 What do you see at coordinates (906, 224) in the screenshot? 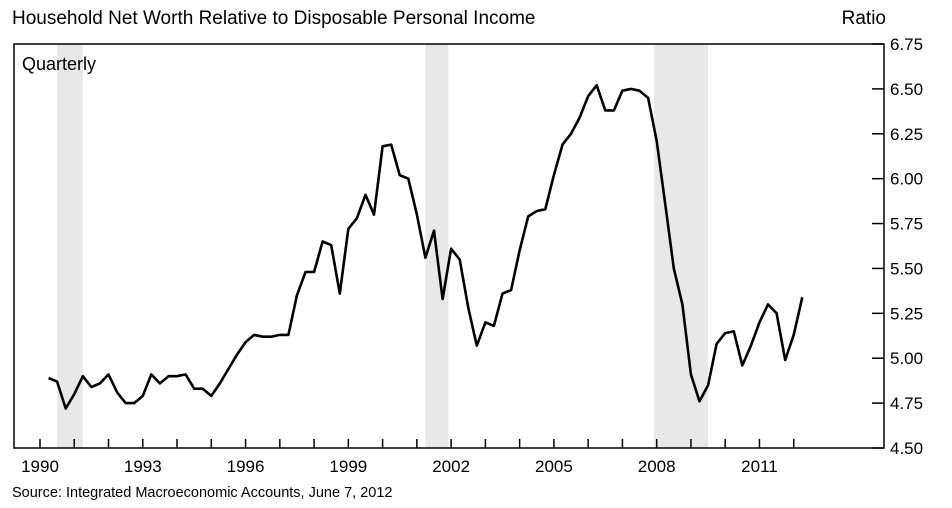
I see `y-tick-label-5: 5.75` at bounding box center [906, 224].